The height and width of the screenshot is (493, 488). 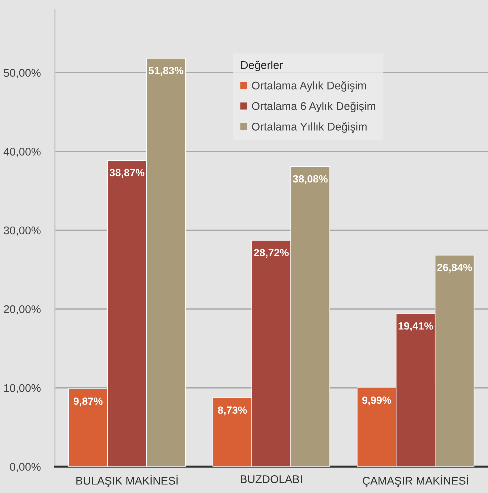 What do you see at coordinates (377, 401) in the screenshot?
I see `data-label: 9,99%` at bounding box center [377, 401].